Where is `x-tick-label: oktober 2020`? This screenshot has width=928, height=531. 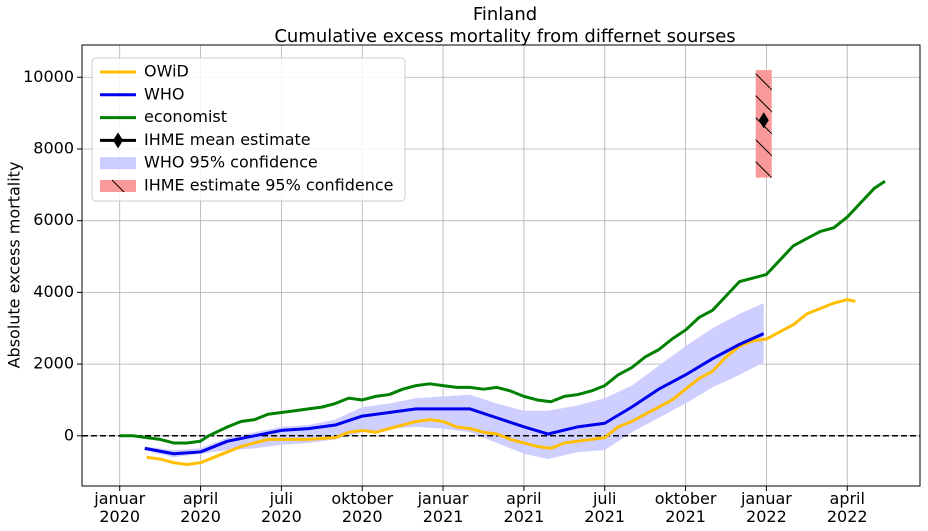
x-tick-label: oktober 2020 is located at coordinates (362, 507).